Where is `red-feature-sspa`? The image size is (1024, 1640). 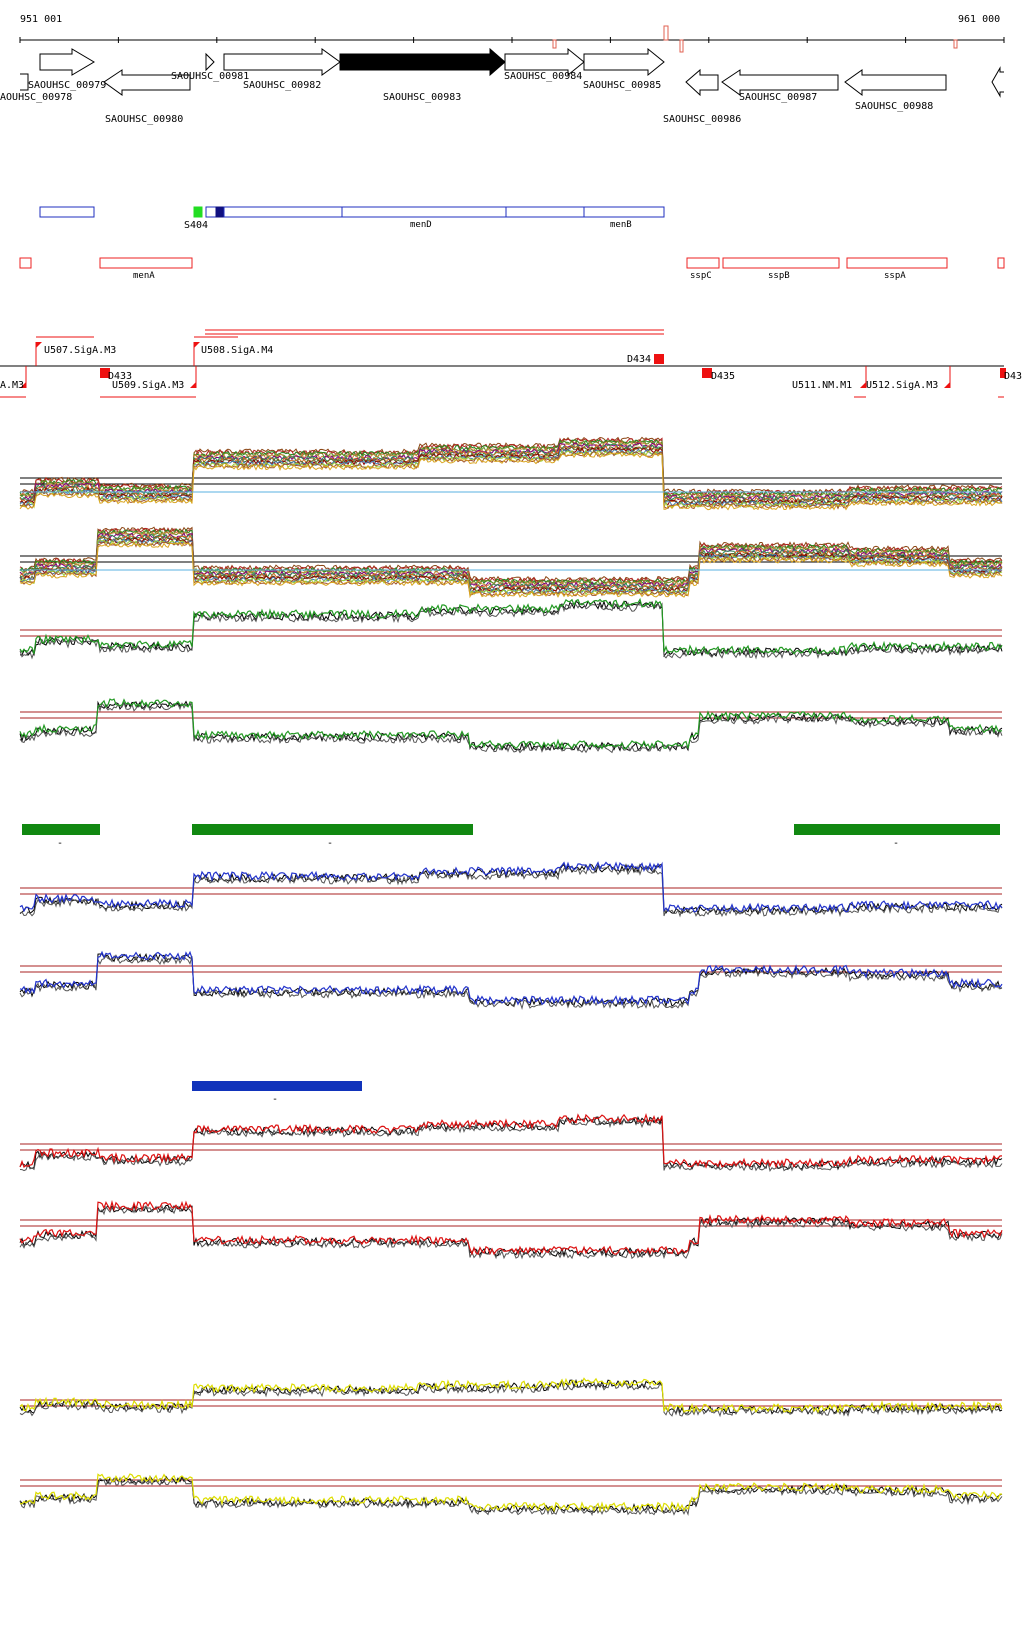
red-feature-sspa is located at coordinates (897, 263).